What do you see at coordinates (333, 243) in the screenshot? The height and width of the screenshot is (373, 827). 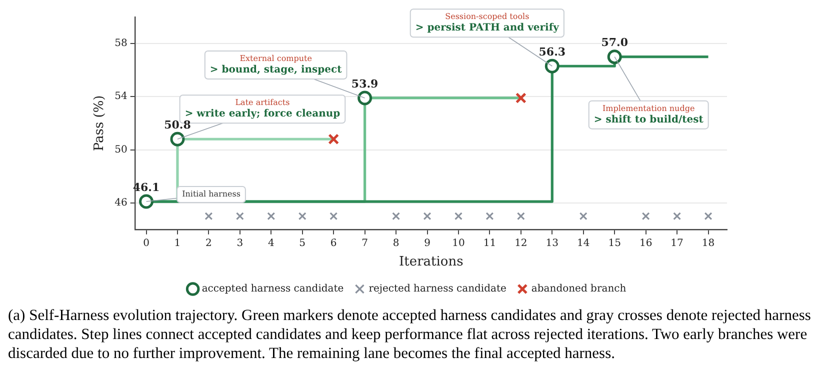 I see `x-tick-label: 6` at bounding box center [333, 243].